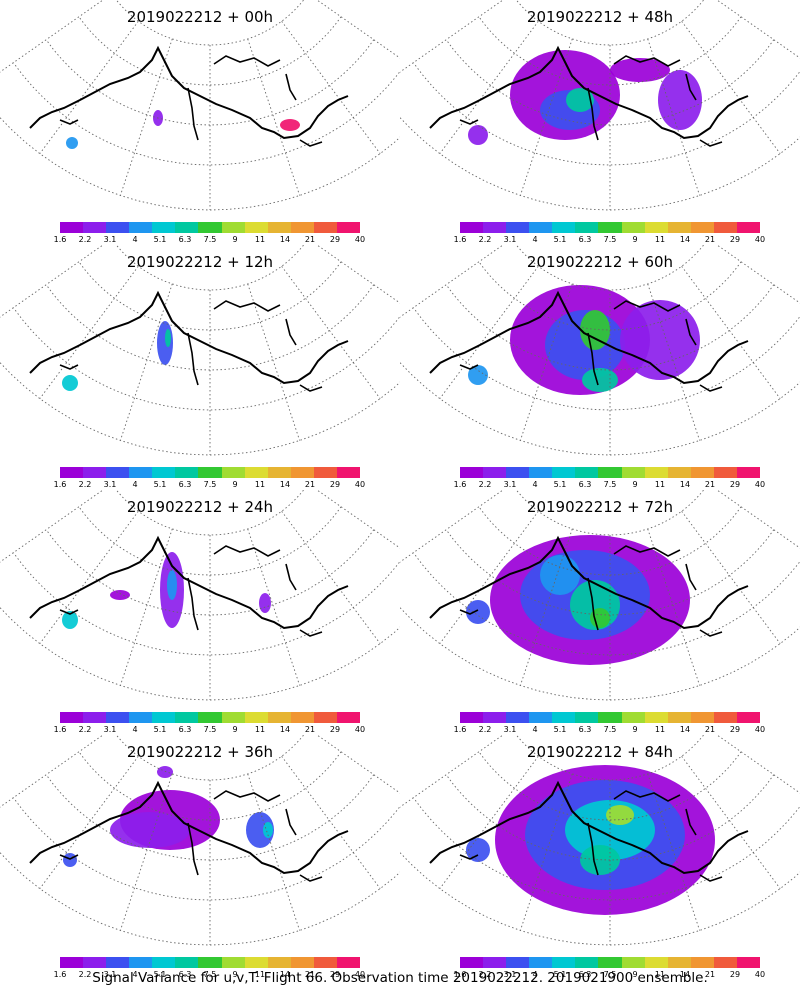  I want to click on panel-title: 2019022212 + 12h, so click(200, 262).